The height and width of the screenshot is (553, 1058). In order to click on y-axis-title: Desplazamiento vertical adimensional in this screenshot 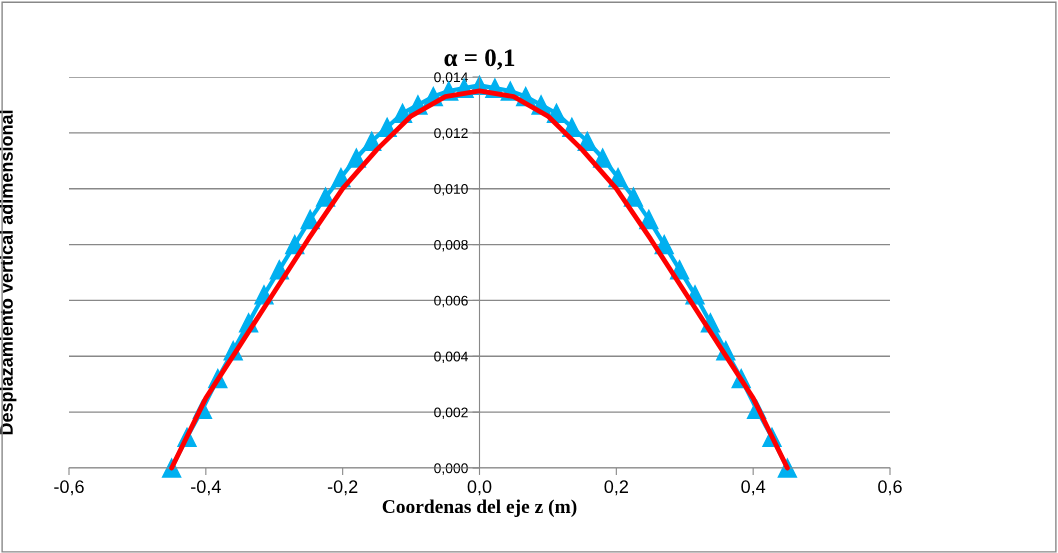, I will do `click(8, 272)`.